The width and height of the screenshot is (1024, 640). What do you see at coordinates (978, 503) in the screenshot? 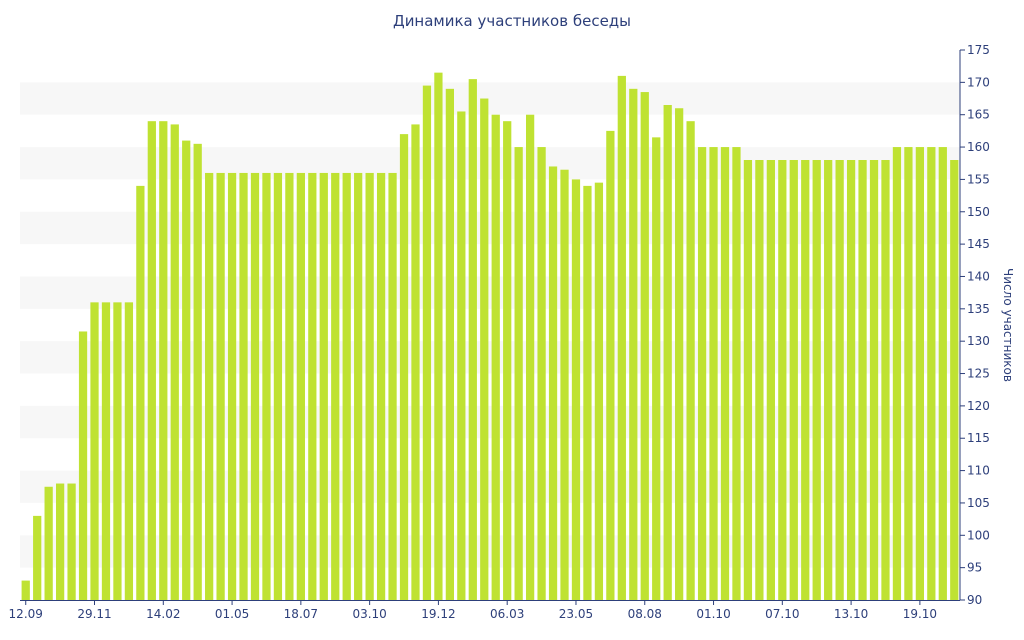
I see `y-tick-label: 105` at bounding box center [978, 503].